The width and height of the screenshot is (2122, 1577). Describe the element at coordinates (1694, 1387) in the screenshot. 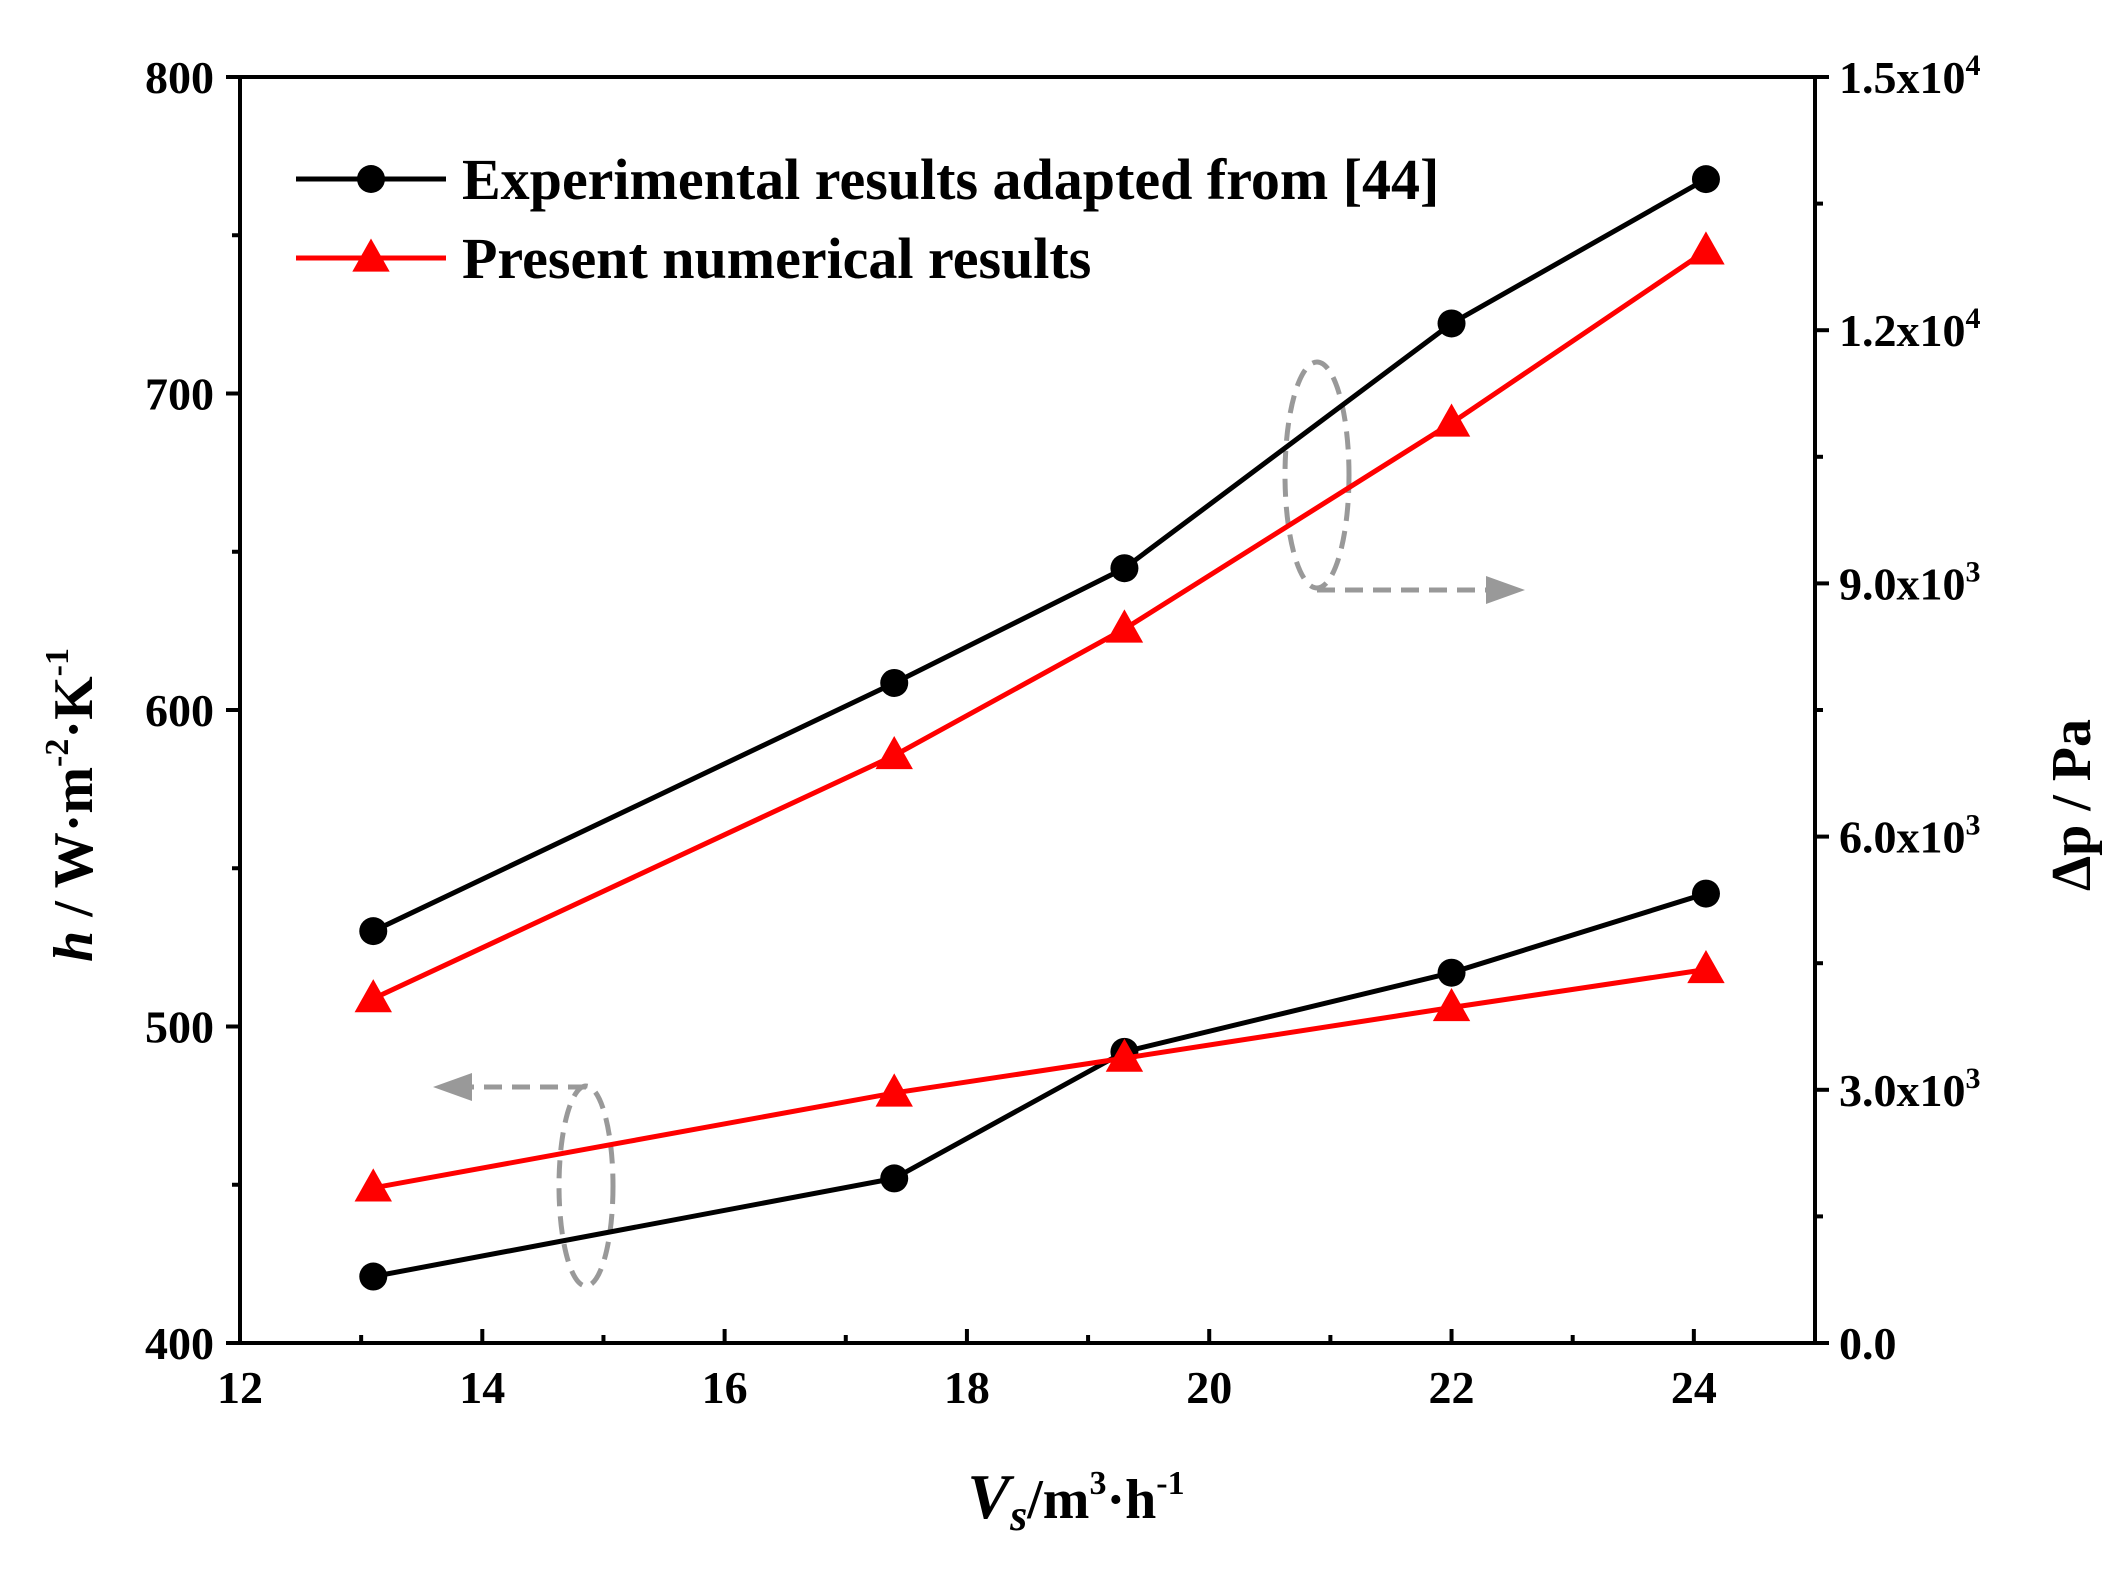

I see `x-tick-label: 24` at that location.